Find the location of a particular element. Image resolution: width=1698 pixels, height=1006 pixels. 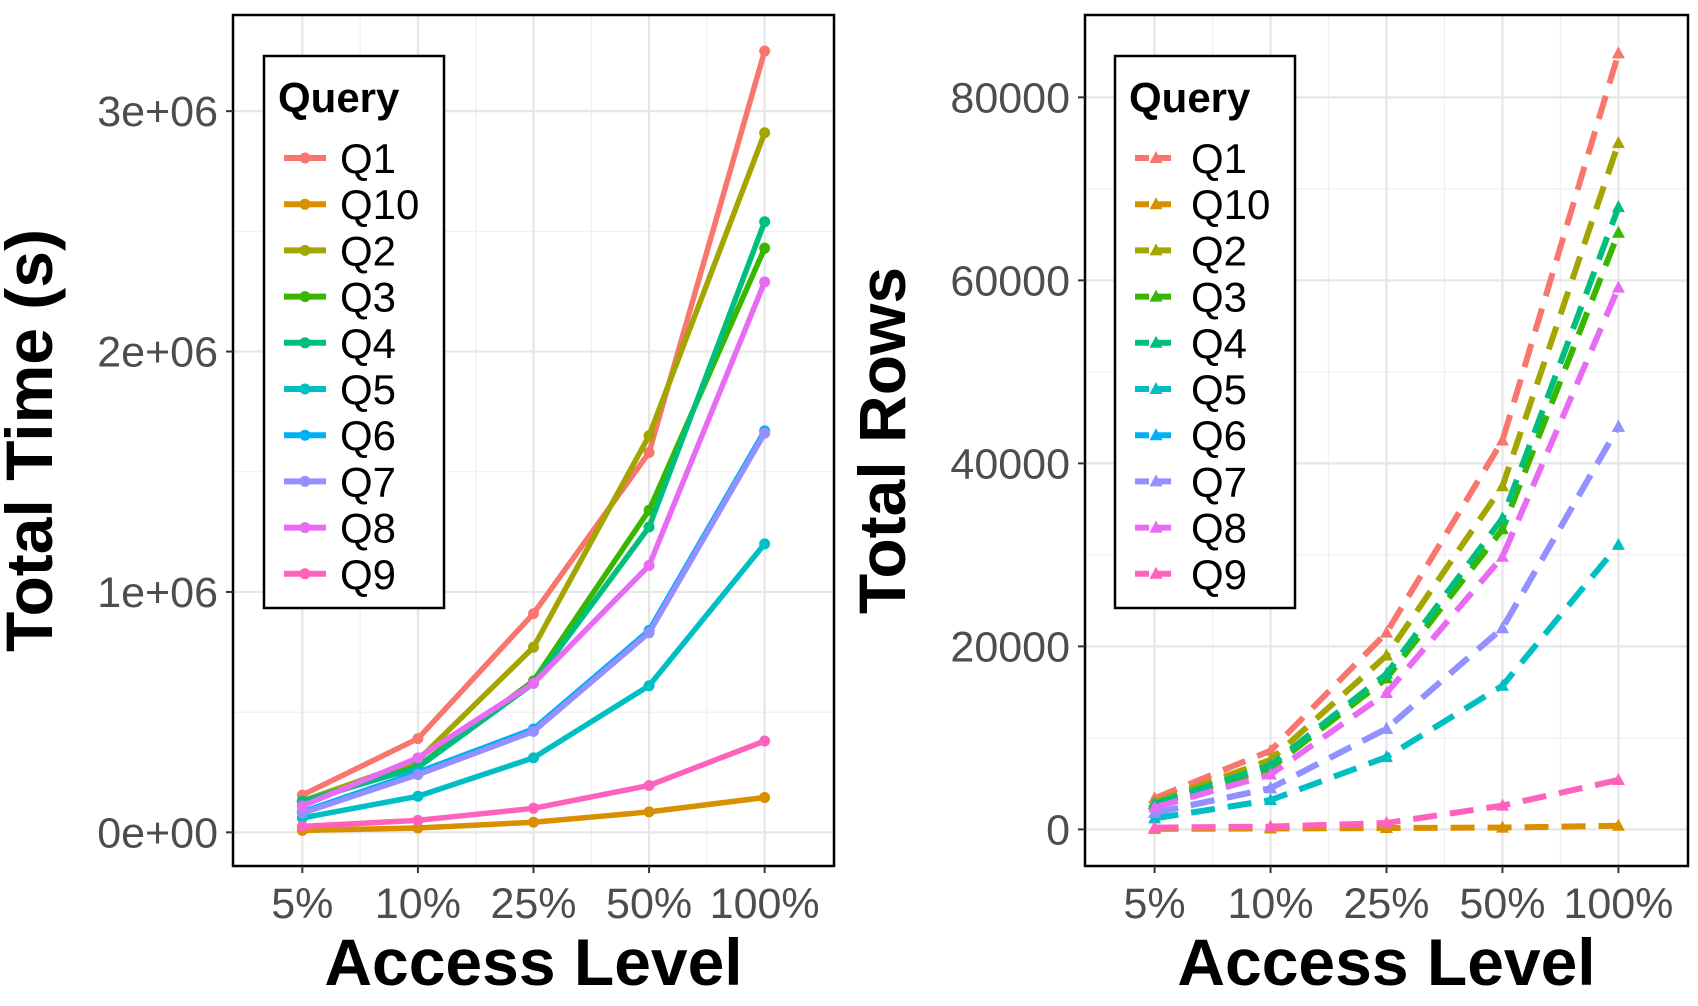

y-axis-title: Total Rows is located at coordinates (882, 440).